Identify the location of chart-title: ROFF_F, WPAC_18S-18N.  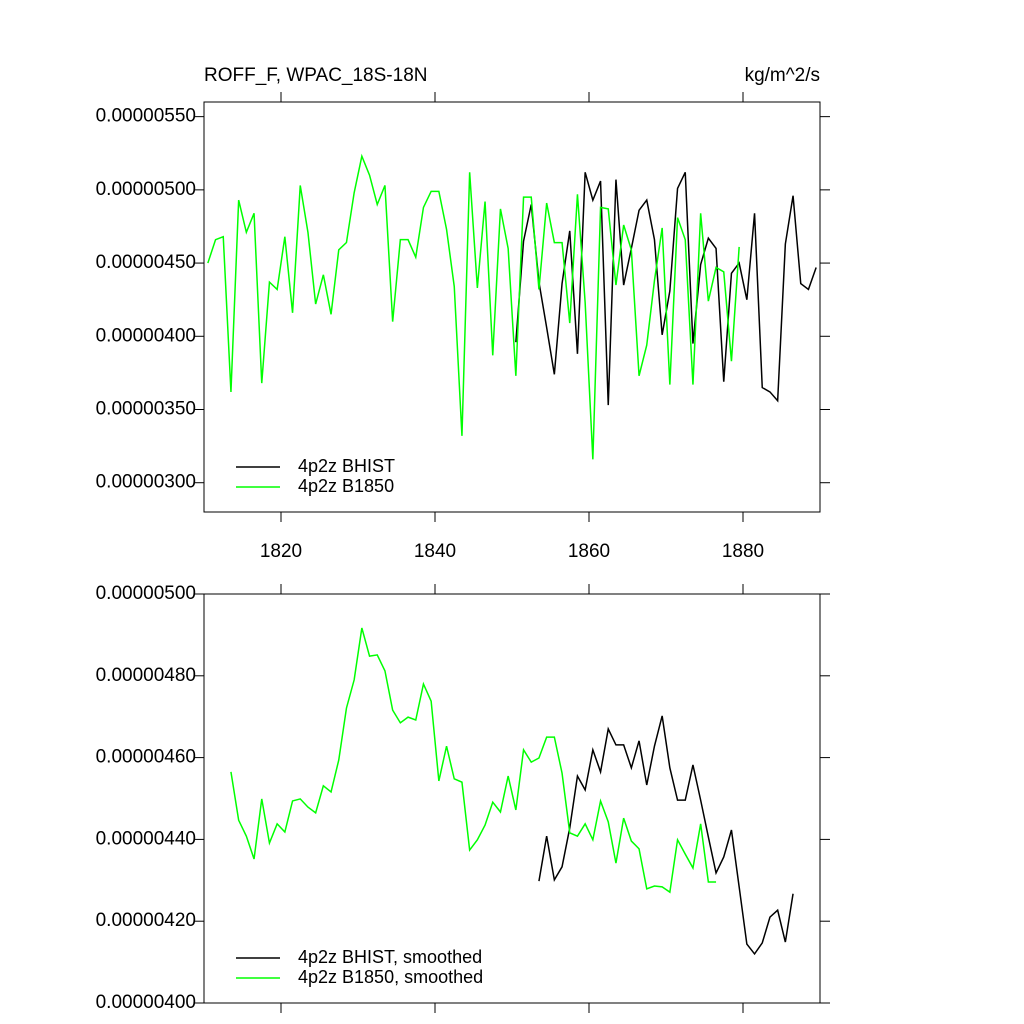
(315, 75).